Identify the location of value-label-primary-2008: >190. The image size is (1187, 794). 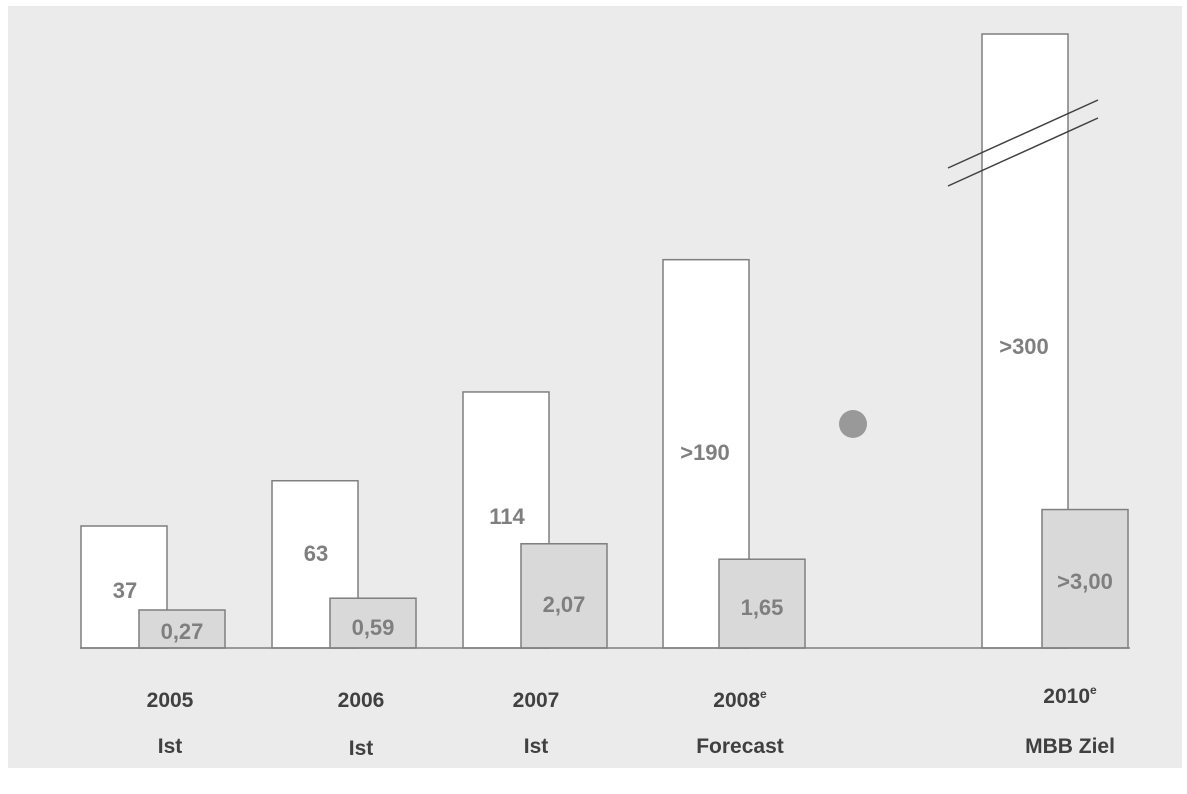
(705, 452).